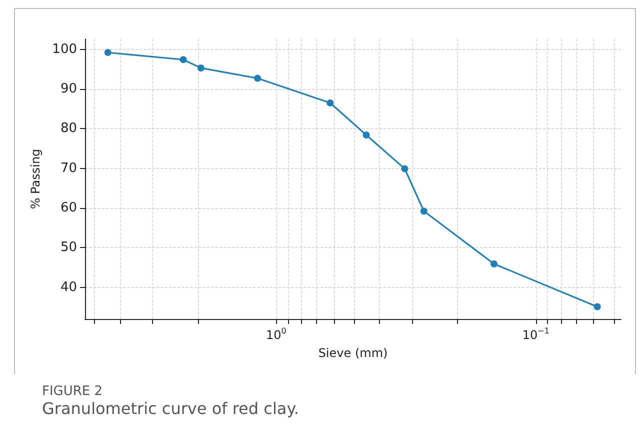  Describe the element at coordinates (68, 128) in the screenshot. I see `y-tick-label: 80` at that location.